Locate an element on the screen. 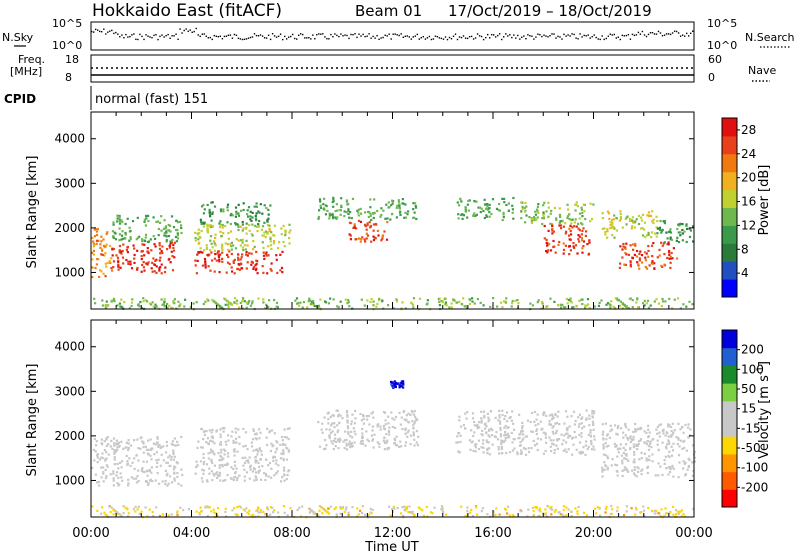 The width and height of the screenshot is (800, 554). colorbar-swatch is located at coordinates (729, 445).